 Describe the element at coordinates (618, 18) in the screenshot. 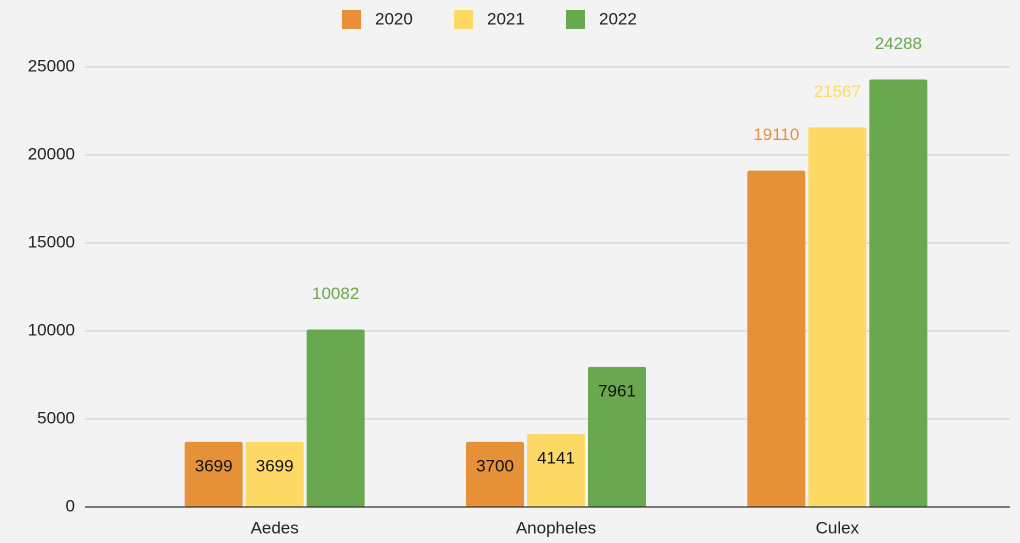

I see `legend-label: 2022` at that location.